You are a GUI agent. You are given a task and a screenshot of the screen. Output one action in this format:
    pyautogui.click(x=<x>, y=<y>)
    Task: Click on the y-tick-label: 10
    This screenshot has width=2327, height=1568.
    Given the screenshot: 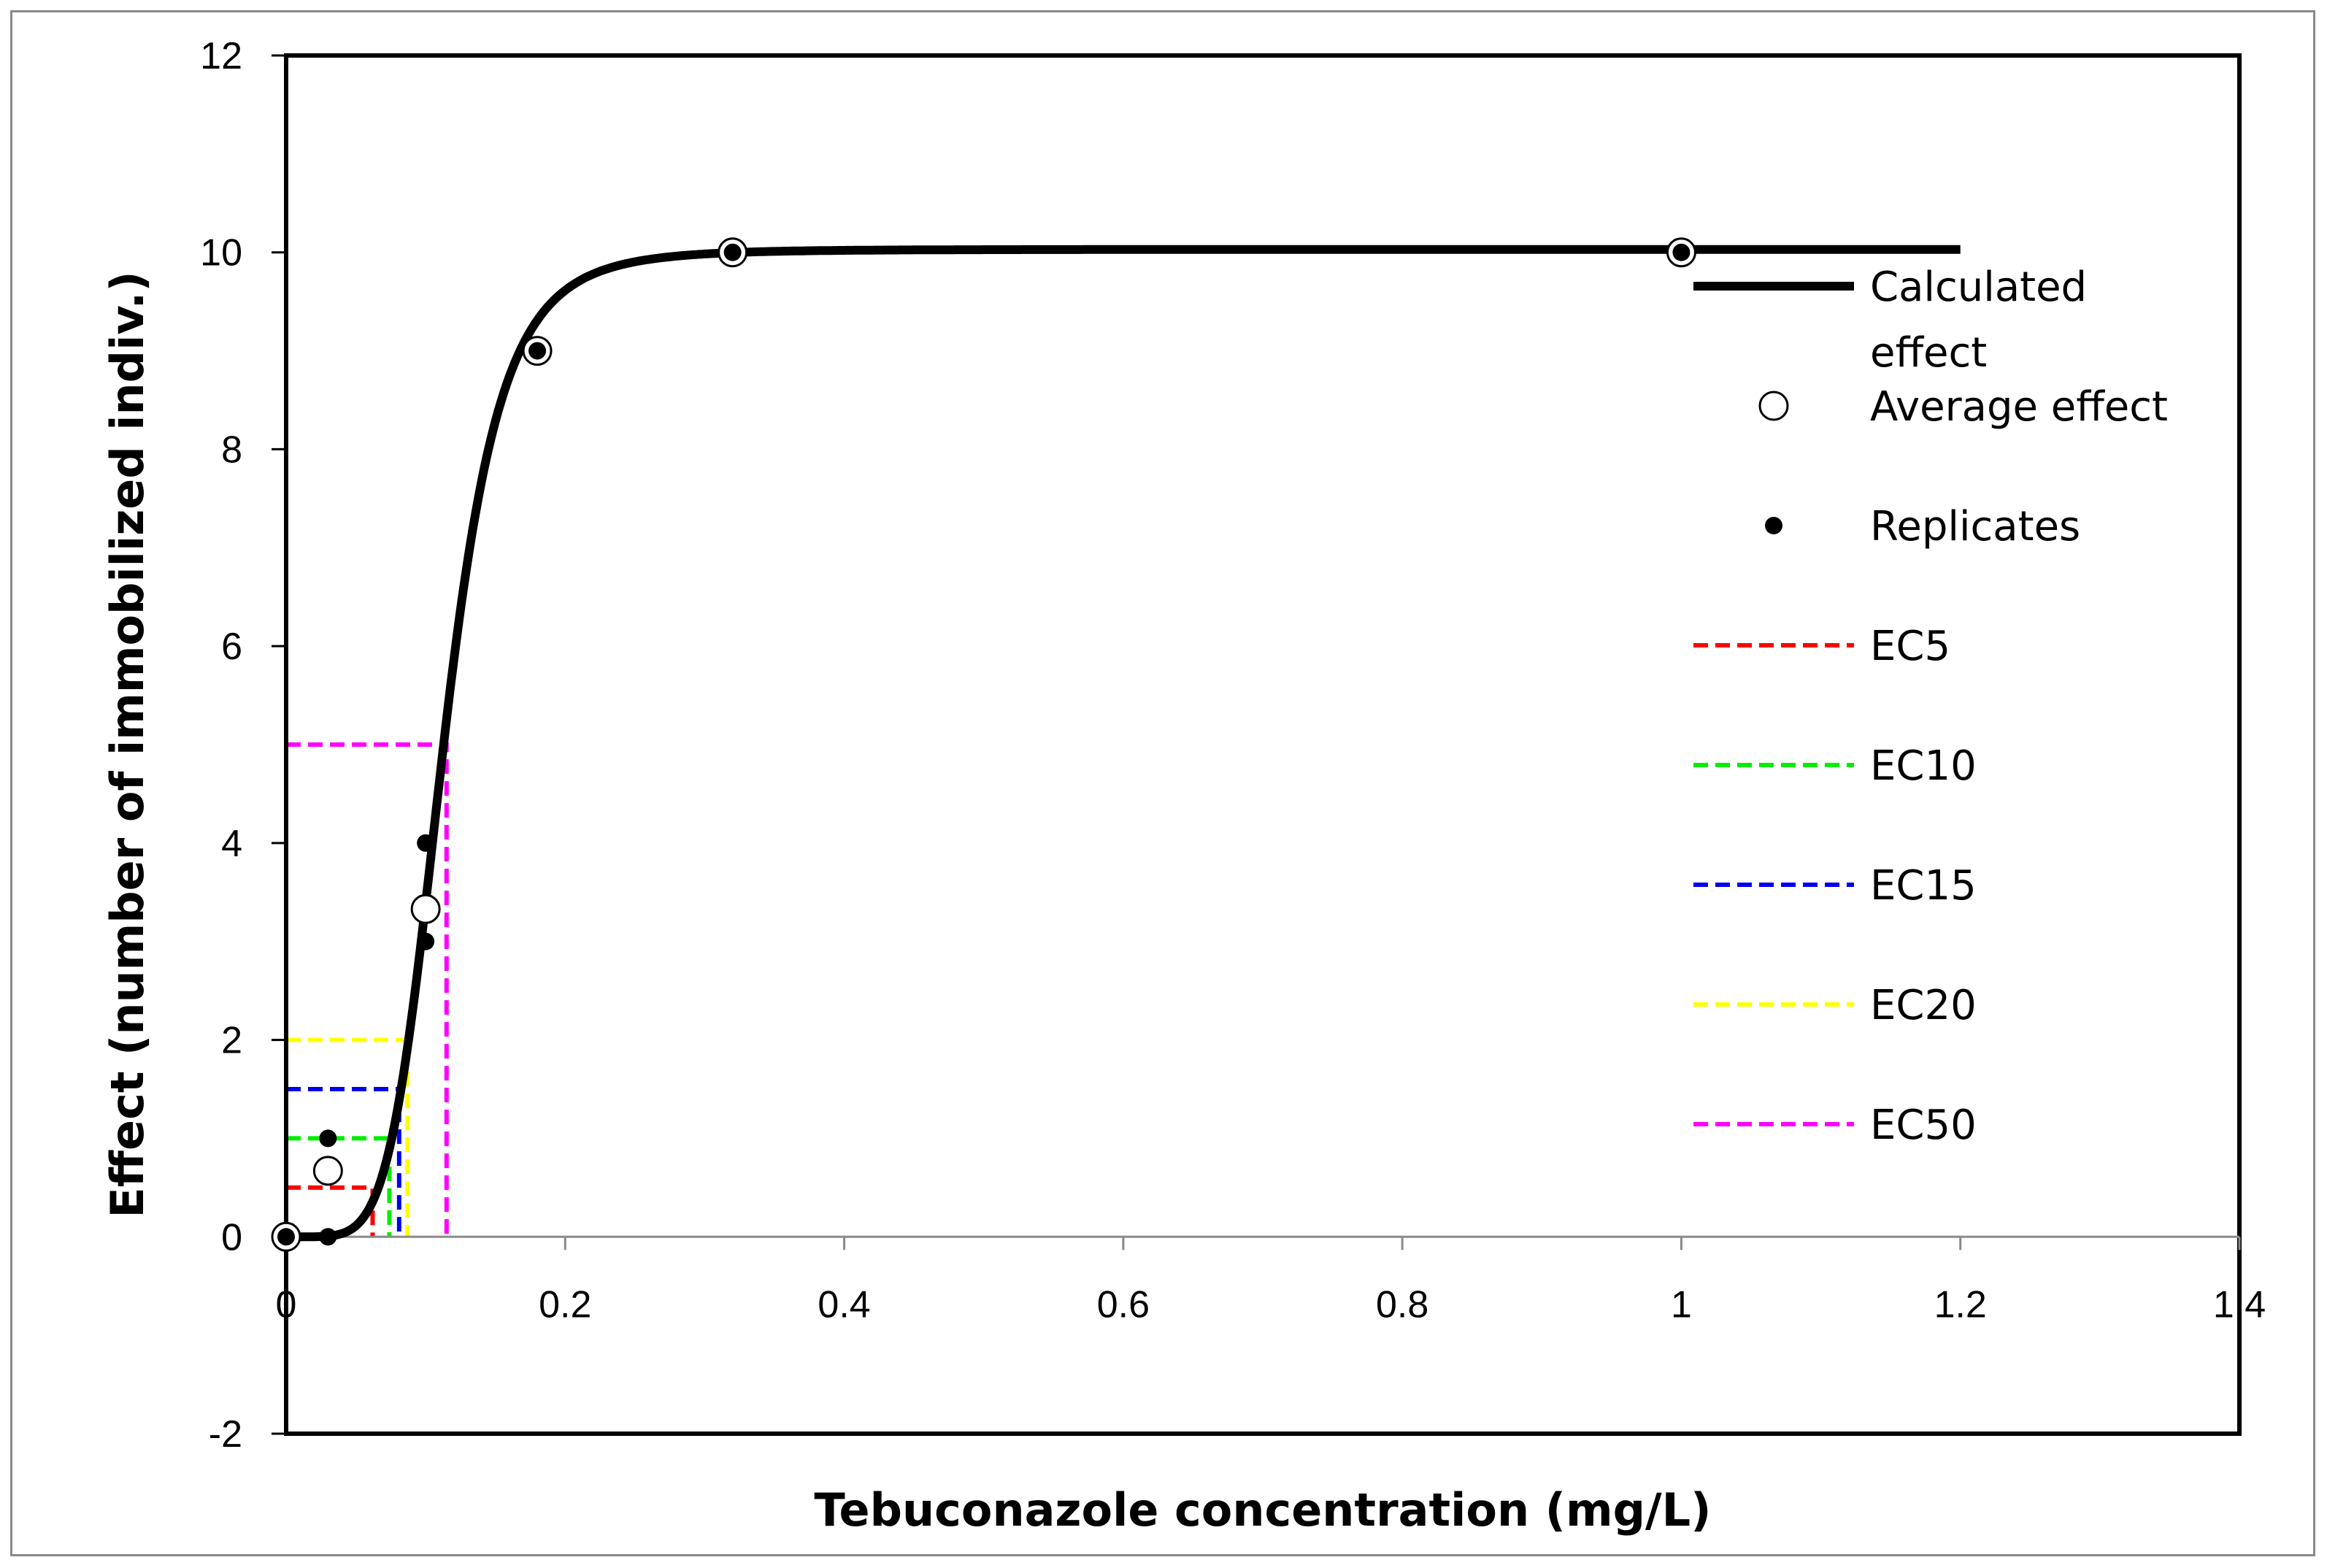 What is the action you would take?
    pyautogui.click(x=221, y=253)
    